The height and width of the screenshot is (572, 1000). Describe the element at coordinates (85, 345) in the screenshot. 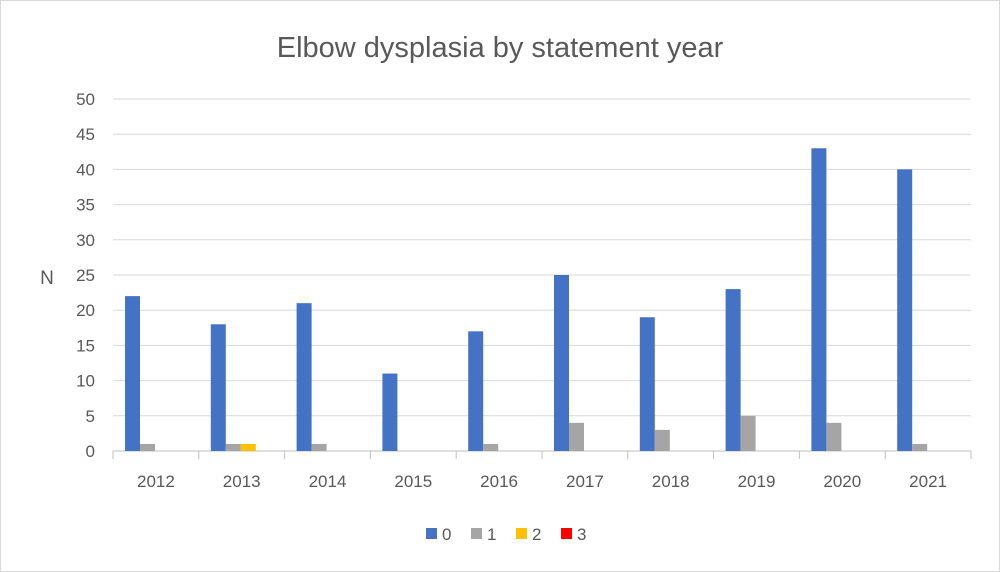

I see `y-tick-label: 15` at that location.